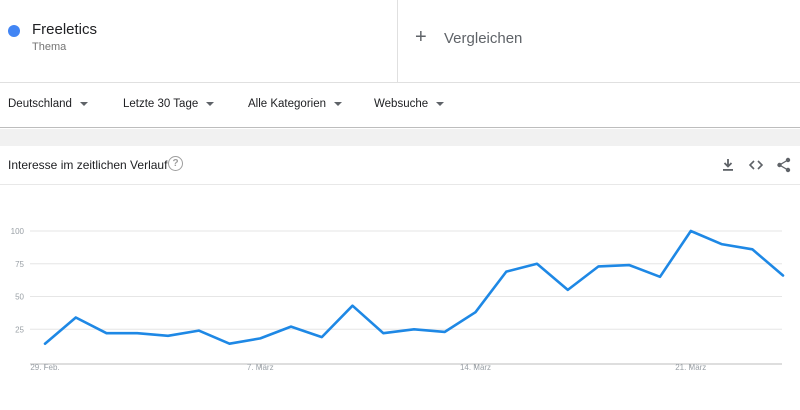  I want to click on region-dropdown: Deutschland, so click(48, 104).